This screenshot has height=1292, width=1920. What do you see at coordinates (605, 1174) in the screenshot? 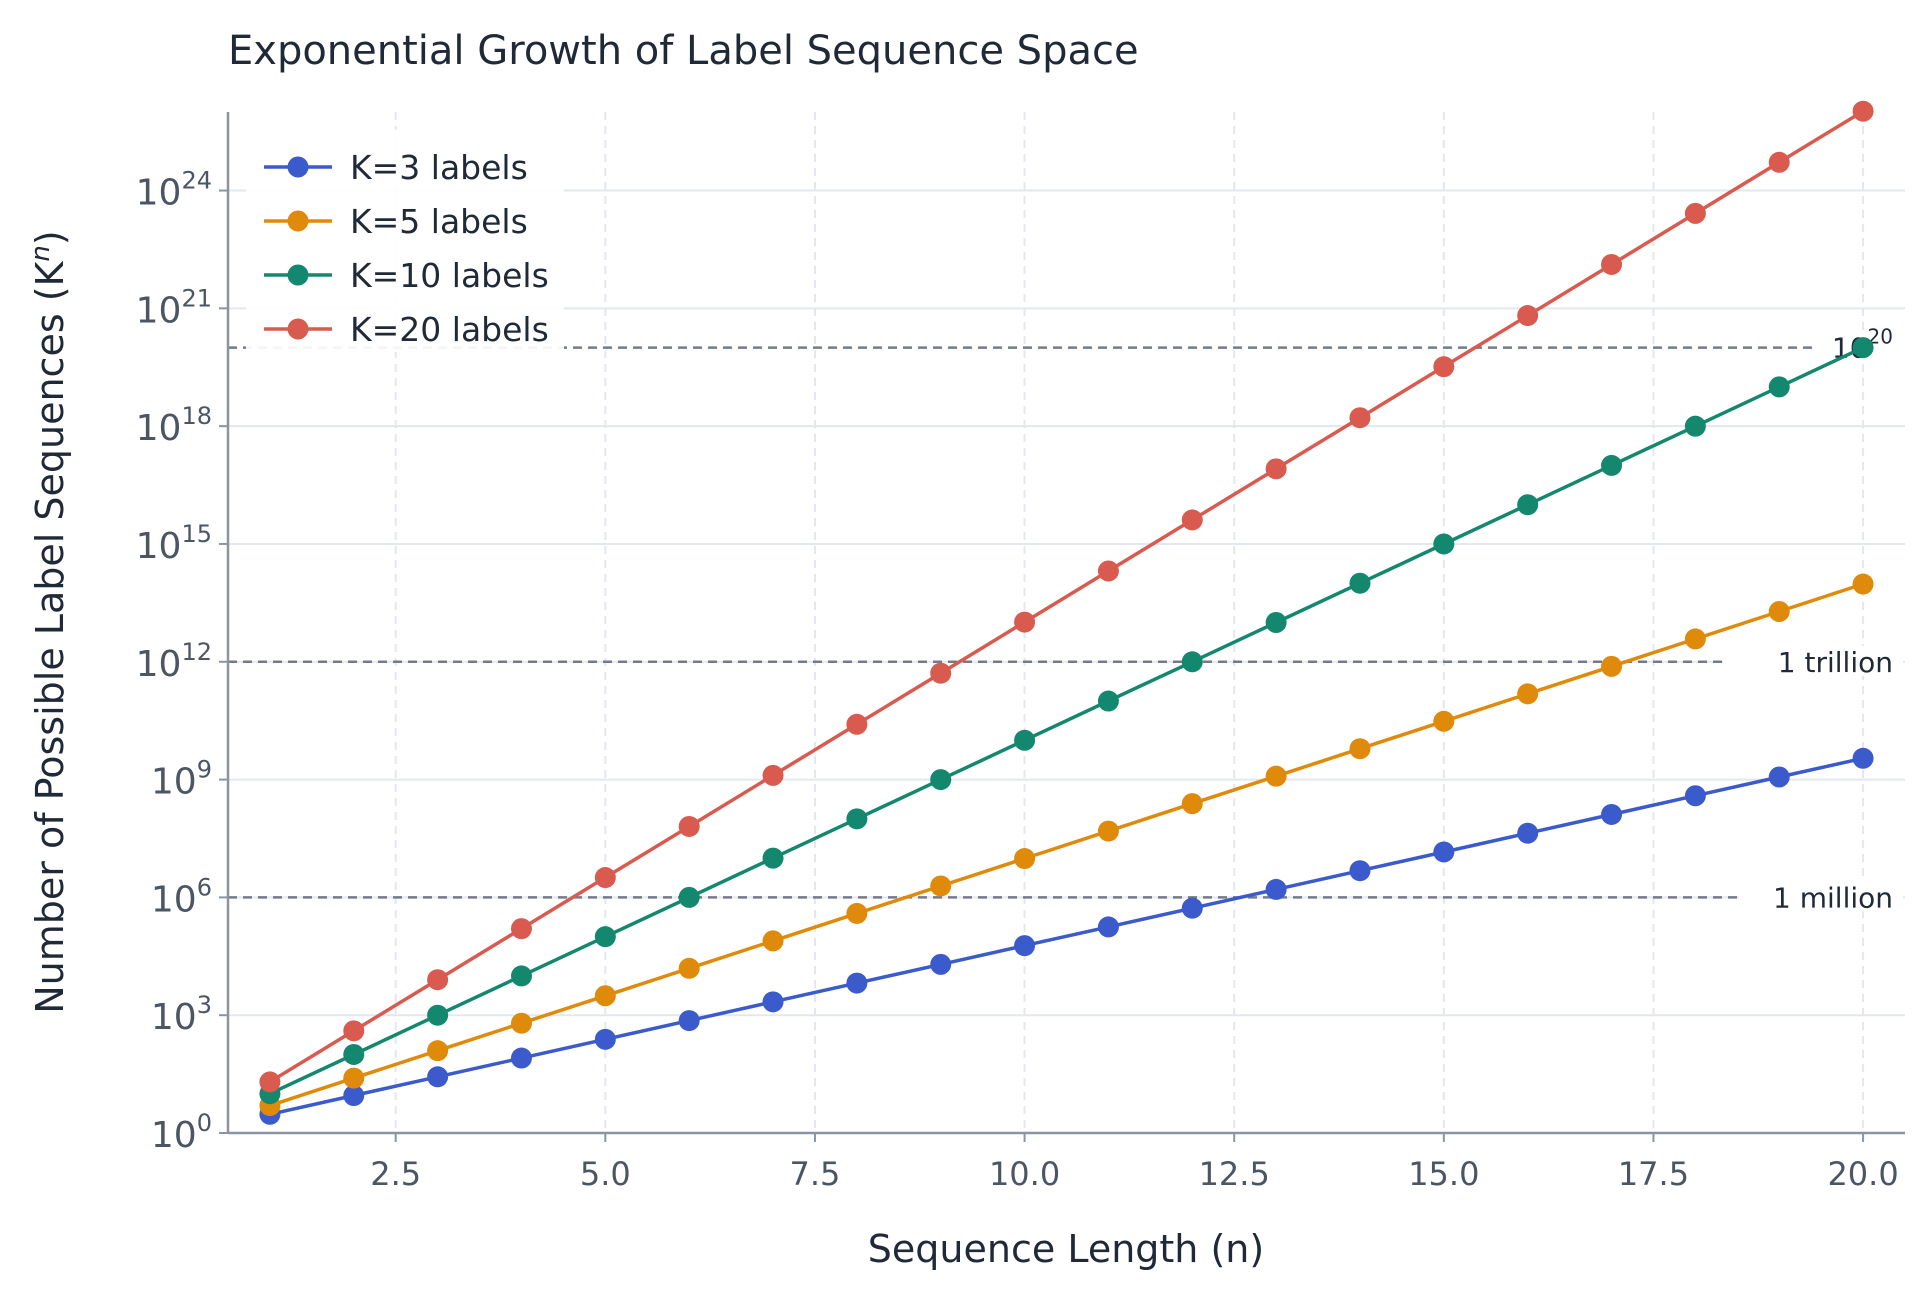
I see `x-tick-label: 5.0` at bounding box center [605, 1174].